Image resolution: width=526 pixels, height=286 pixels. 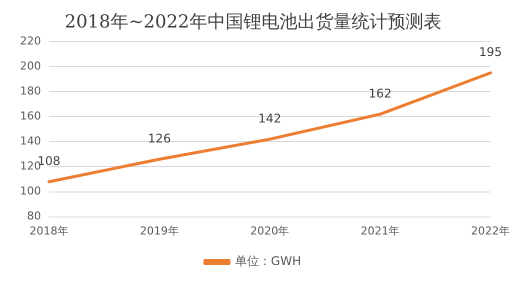 What do you see at coordinates (30, 166) in the screenshot?
I see `y-tick-label: 120` at bounding box center [30, 166].